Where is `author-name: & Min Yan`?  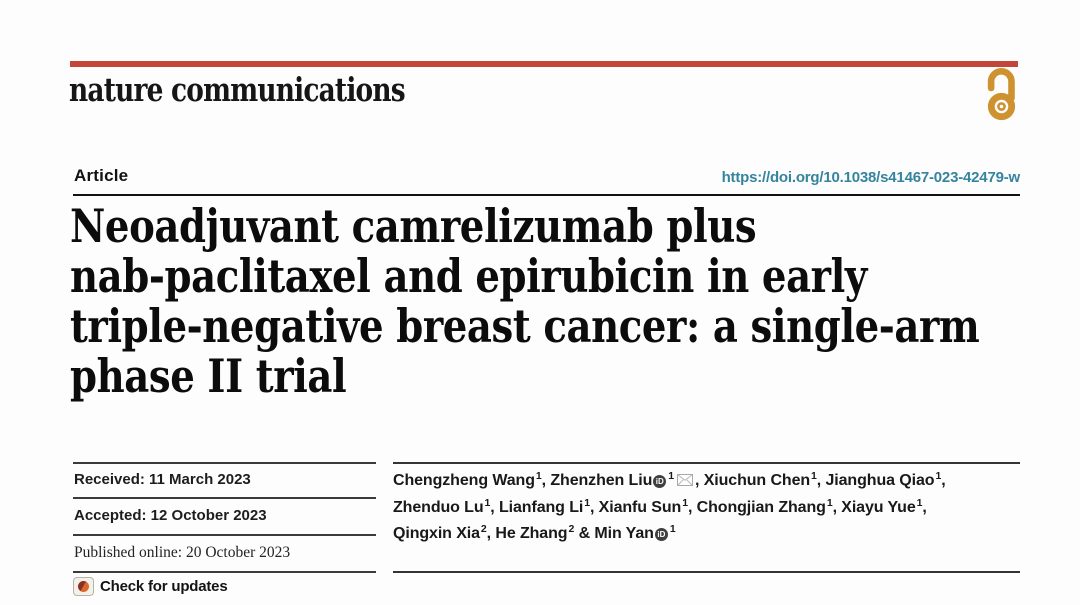
author-name: & Min Yan is located at coordinates (614, 533).